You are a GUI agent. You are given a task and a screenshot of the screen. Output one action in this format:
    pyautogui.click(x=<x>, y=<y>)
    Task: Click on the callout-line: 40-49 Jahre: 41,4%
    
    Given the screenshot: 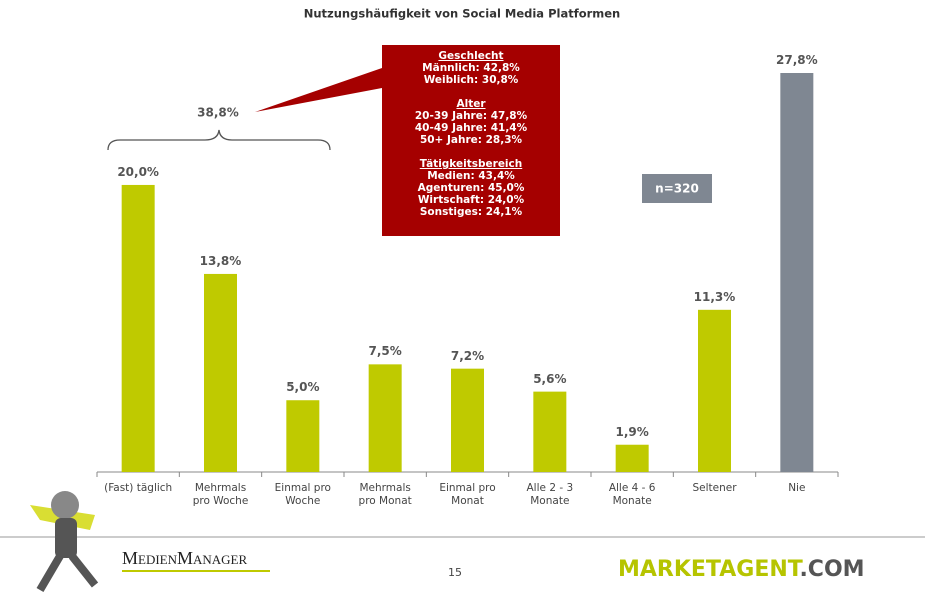 What is the action you would take?
    pyautogui.click(x=471, y=128)
    